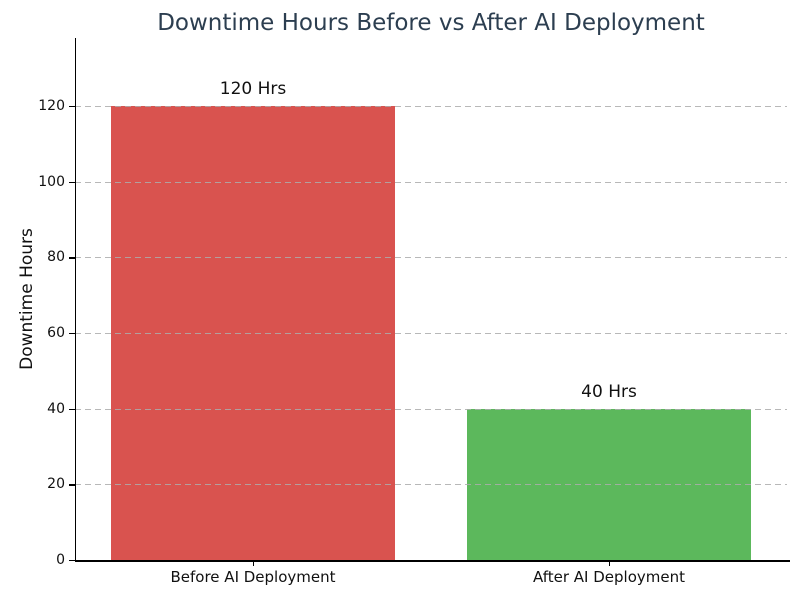 The height and width of the screenshot is (600, 800). Describe the element at coordinates (253, 89) in the screenshot. I see `bar-value-label: 120 Hrs` at that location.